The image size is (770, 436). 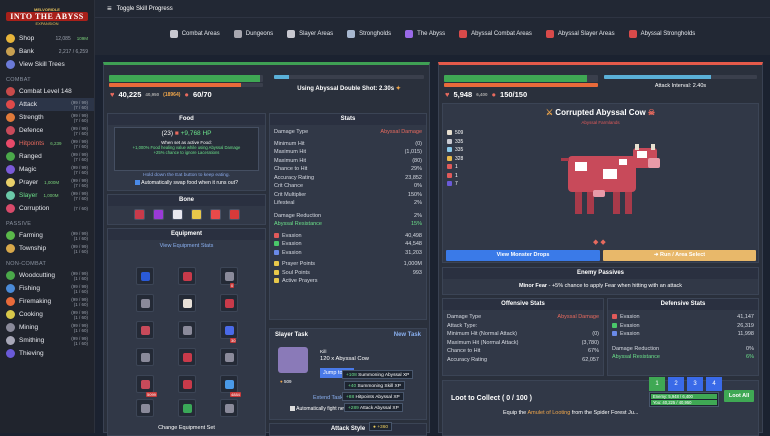 I want to click on slayer-areas-icon, so click(x=291, y=34).